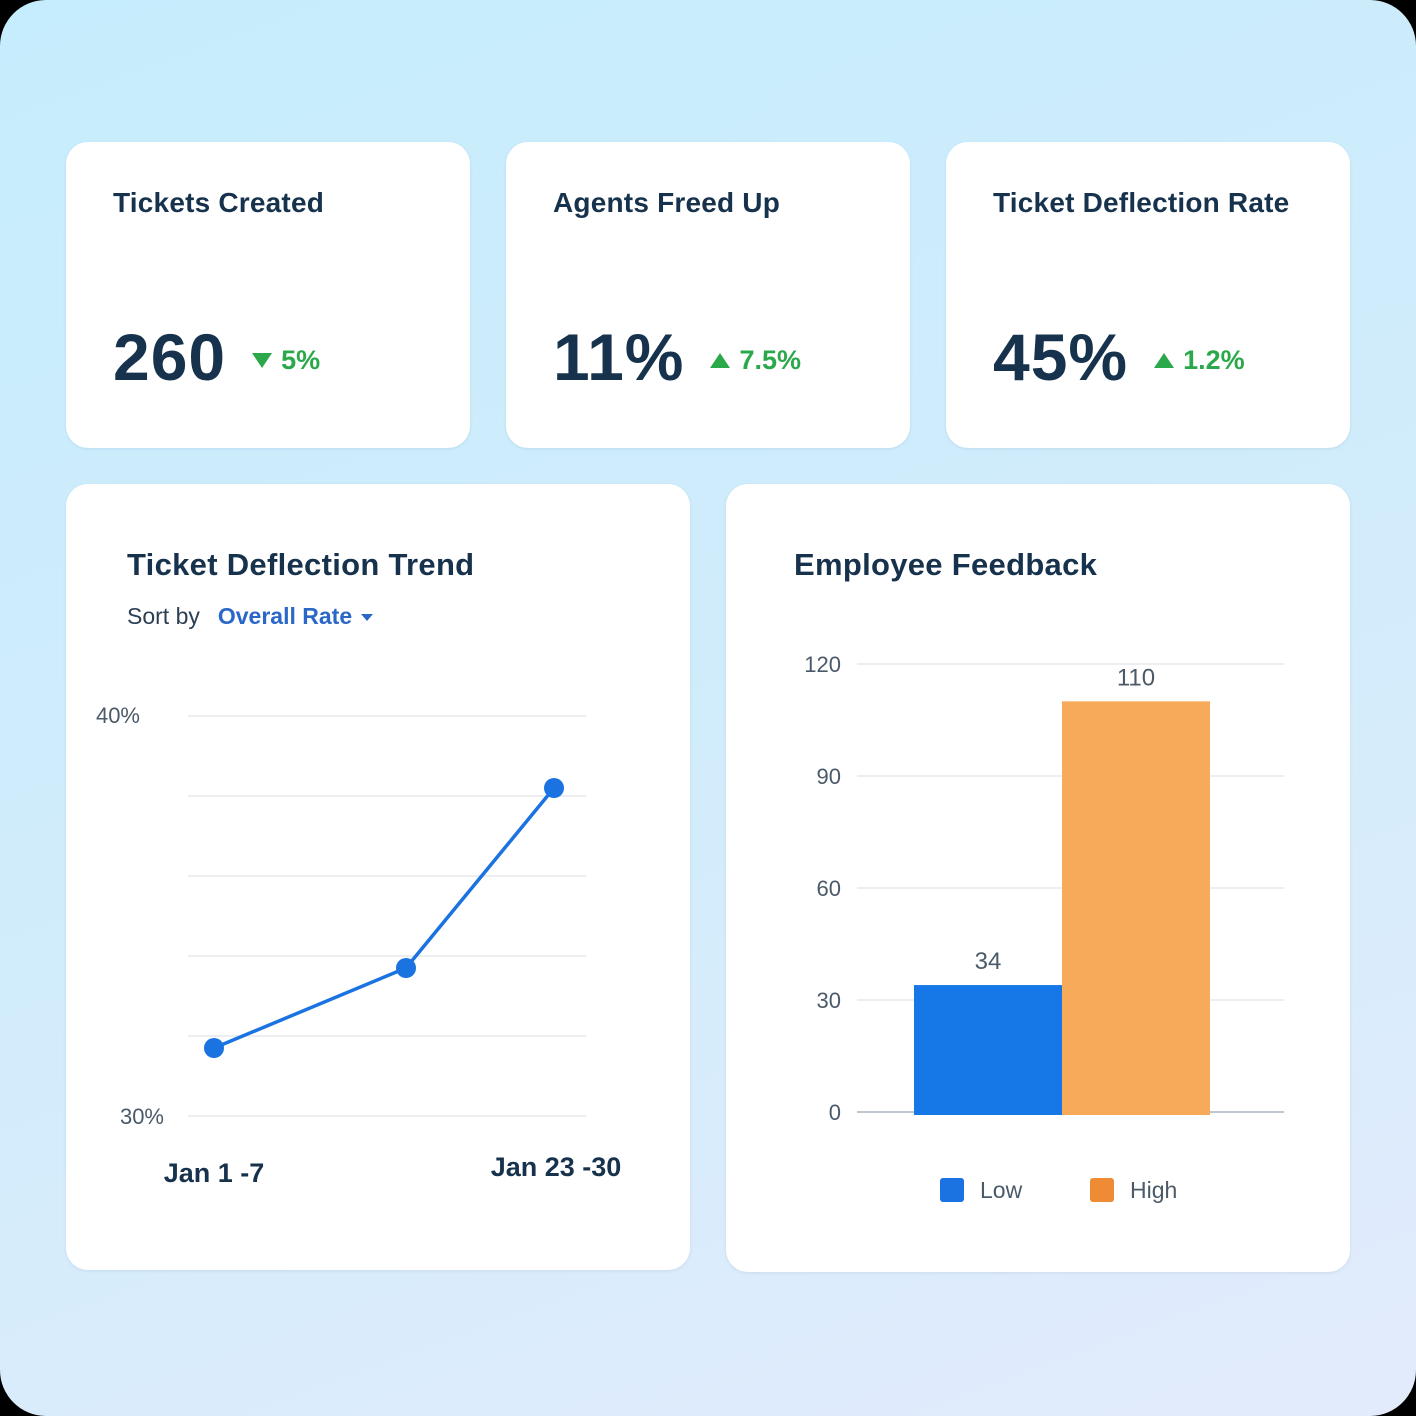 This screenshot has height=1416, width=1416. I want to click on kpi-delta: 5%, so click(286, 360).